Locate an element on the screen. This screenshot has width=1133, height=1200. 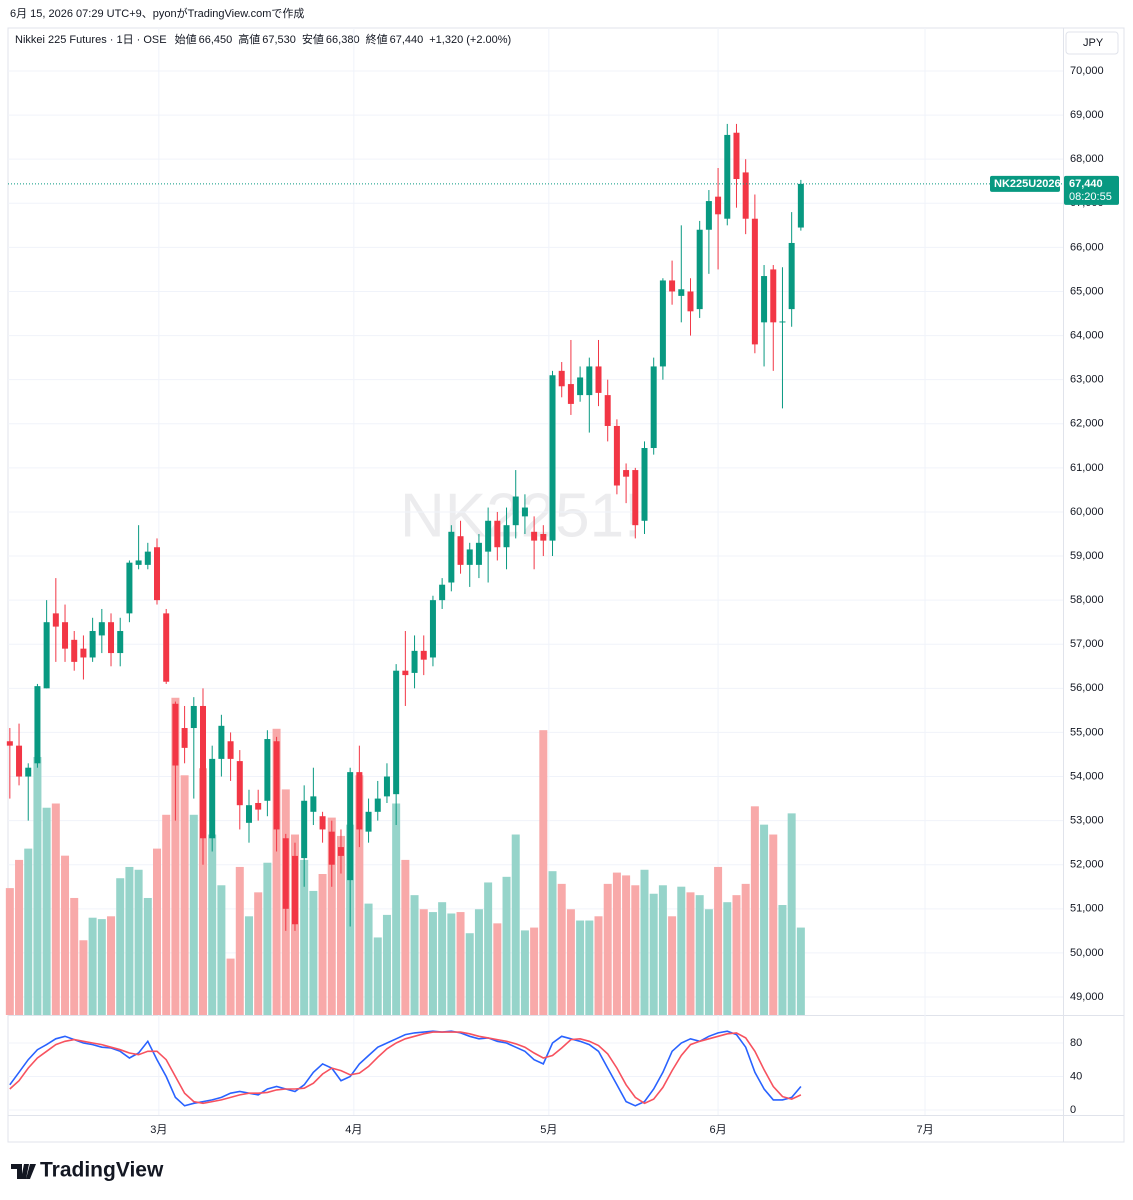
y-tick-label: 53,000 is located at coordinates (1087, 821).